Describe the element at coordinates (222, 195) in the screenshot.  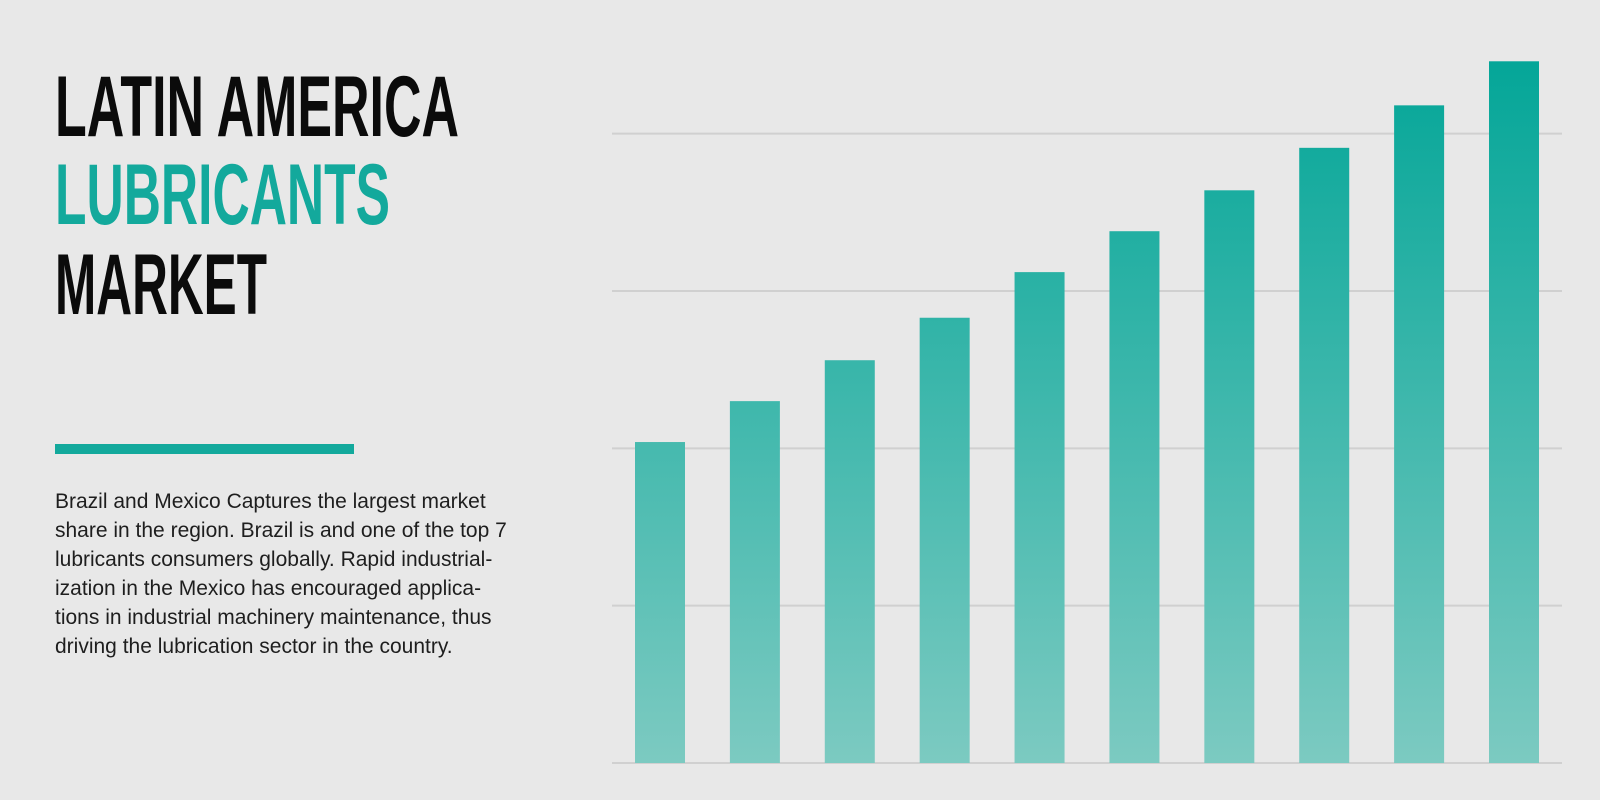
I see `title-line: LUBRICANTS` at that location.